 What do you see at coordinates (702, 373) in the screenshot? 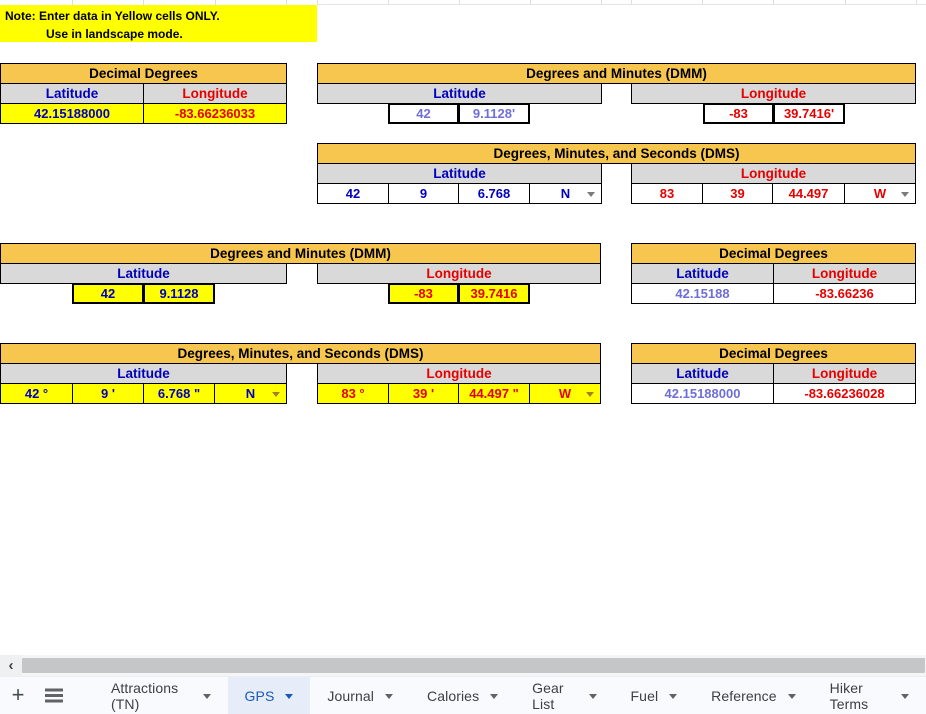
I see `dd-bottom-lat-label: Latitude` at bounding box center [702, 373].